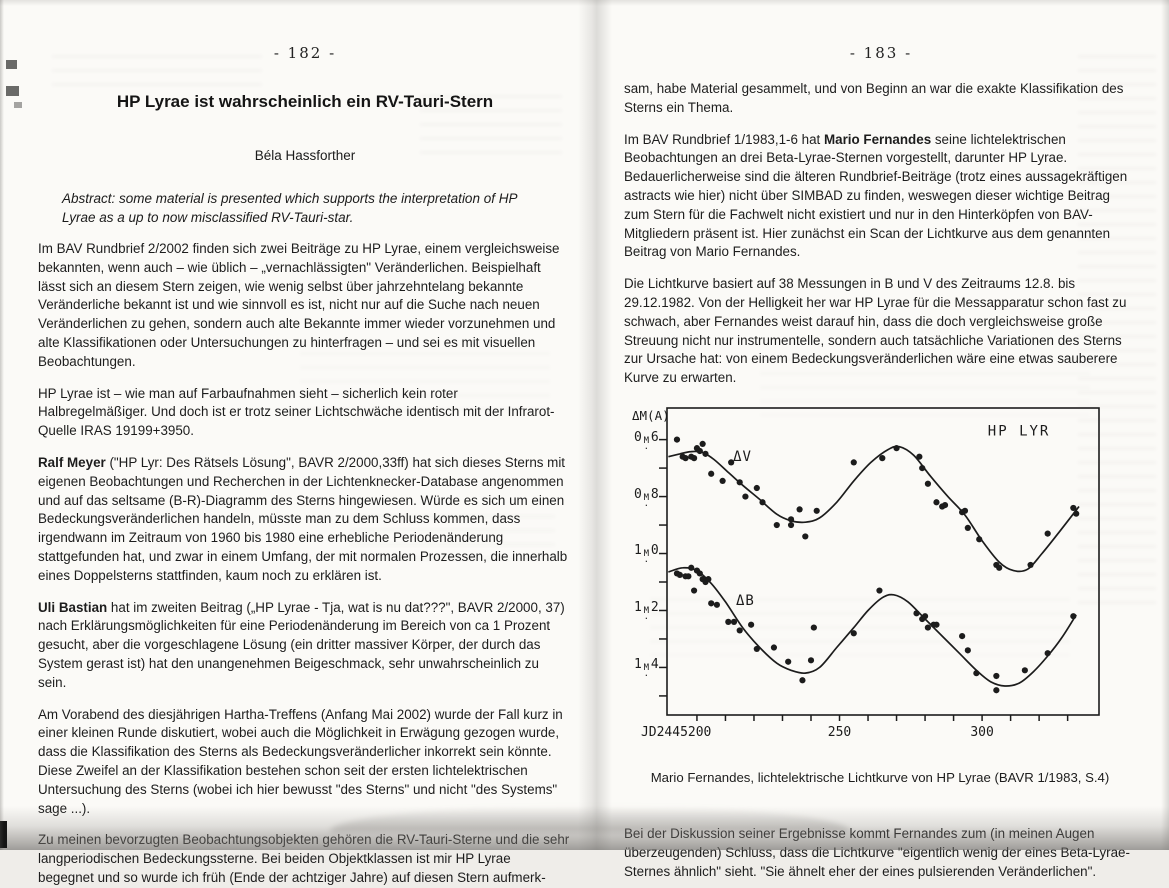 Image resolution: width=1169 pixels, height=888 pixels. What do you see at coordinates (879, 564) in the screenshot?
I see `light-curve-plot: ΔV ΔB HP LYR` at bounding box center [879, 564].